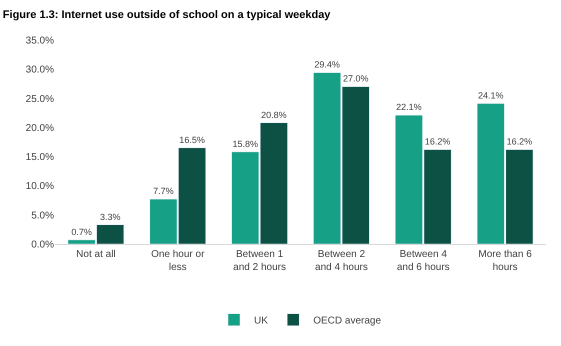 This screenshot has width=561, height=346. What do you see at coordinates (40, 99) in the screenshot?
I see `y-tick-label: 25.0%` at bounding box center [40, 99].